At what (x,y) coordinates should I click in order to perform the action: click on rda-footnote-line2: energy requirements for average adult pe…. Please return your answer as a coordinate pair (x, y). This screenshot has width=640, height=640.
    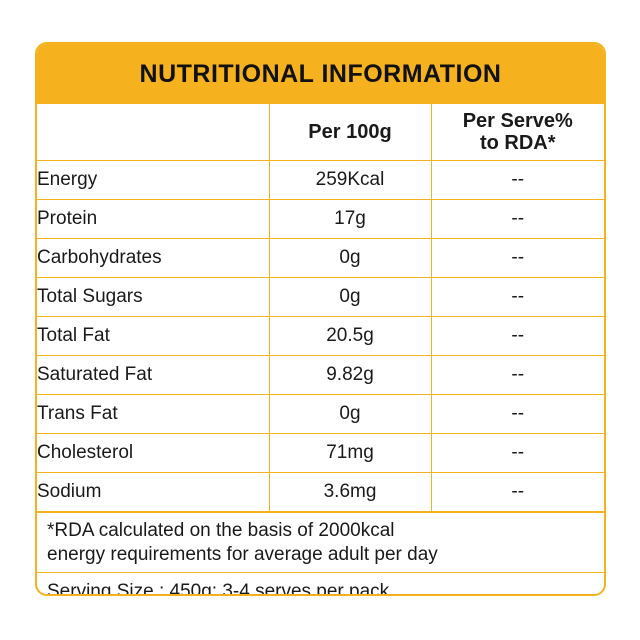
    Looking at the image, I should click on (242, 554).